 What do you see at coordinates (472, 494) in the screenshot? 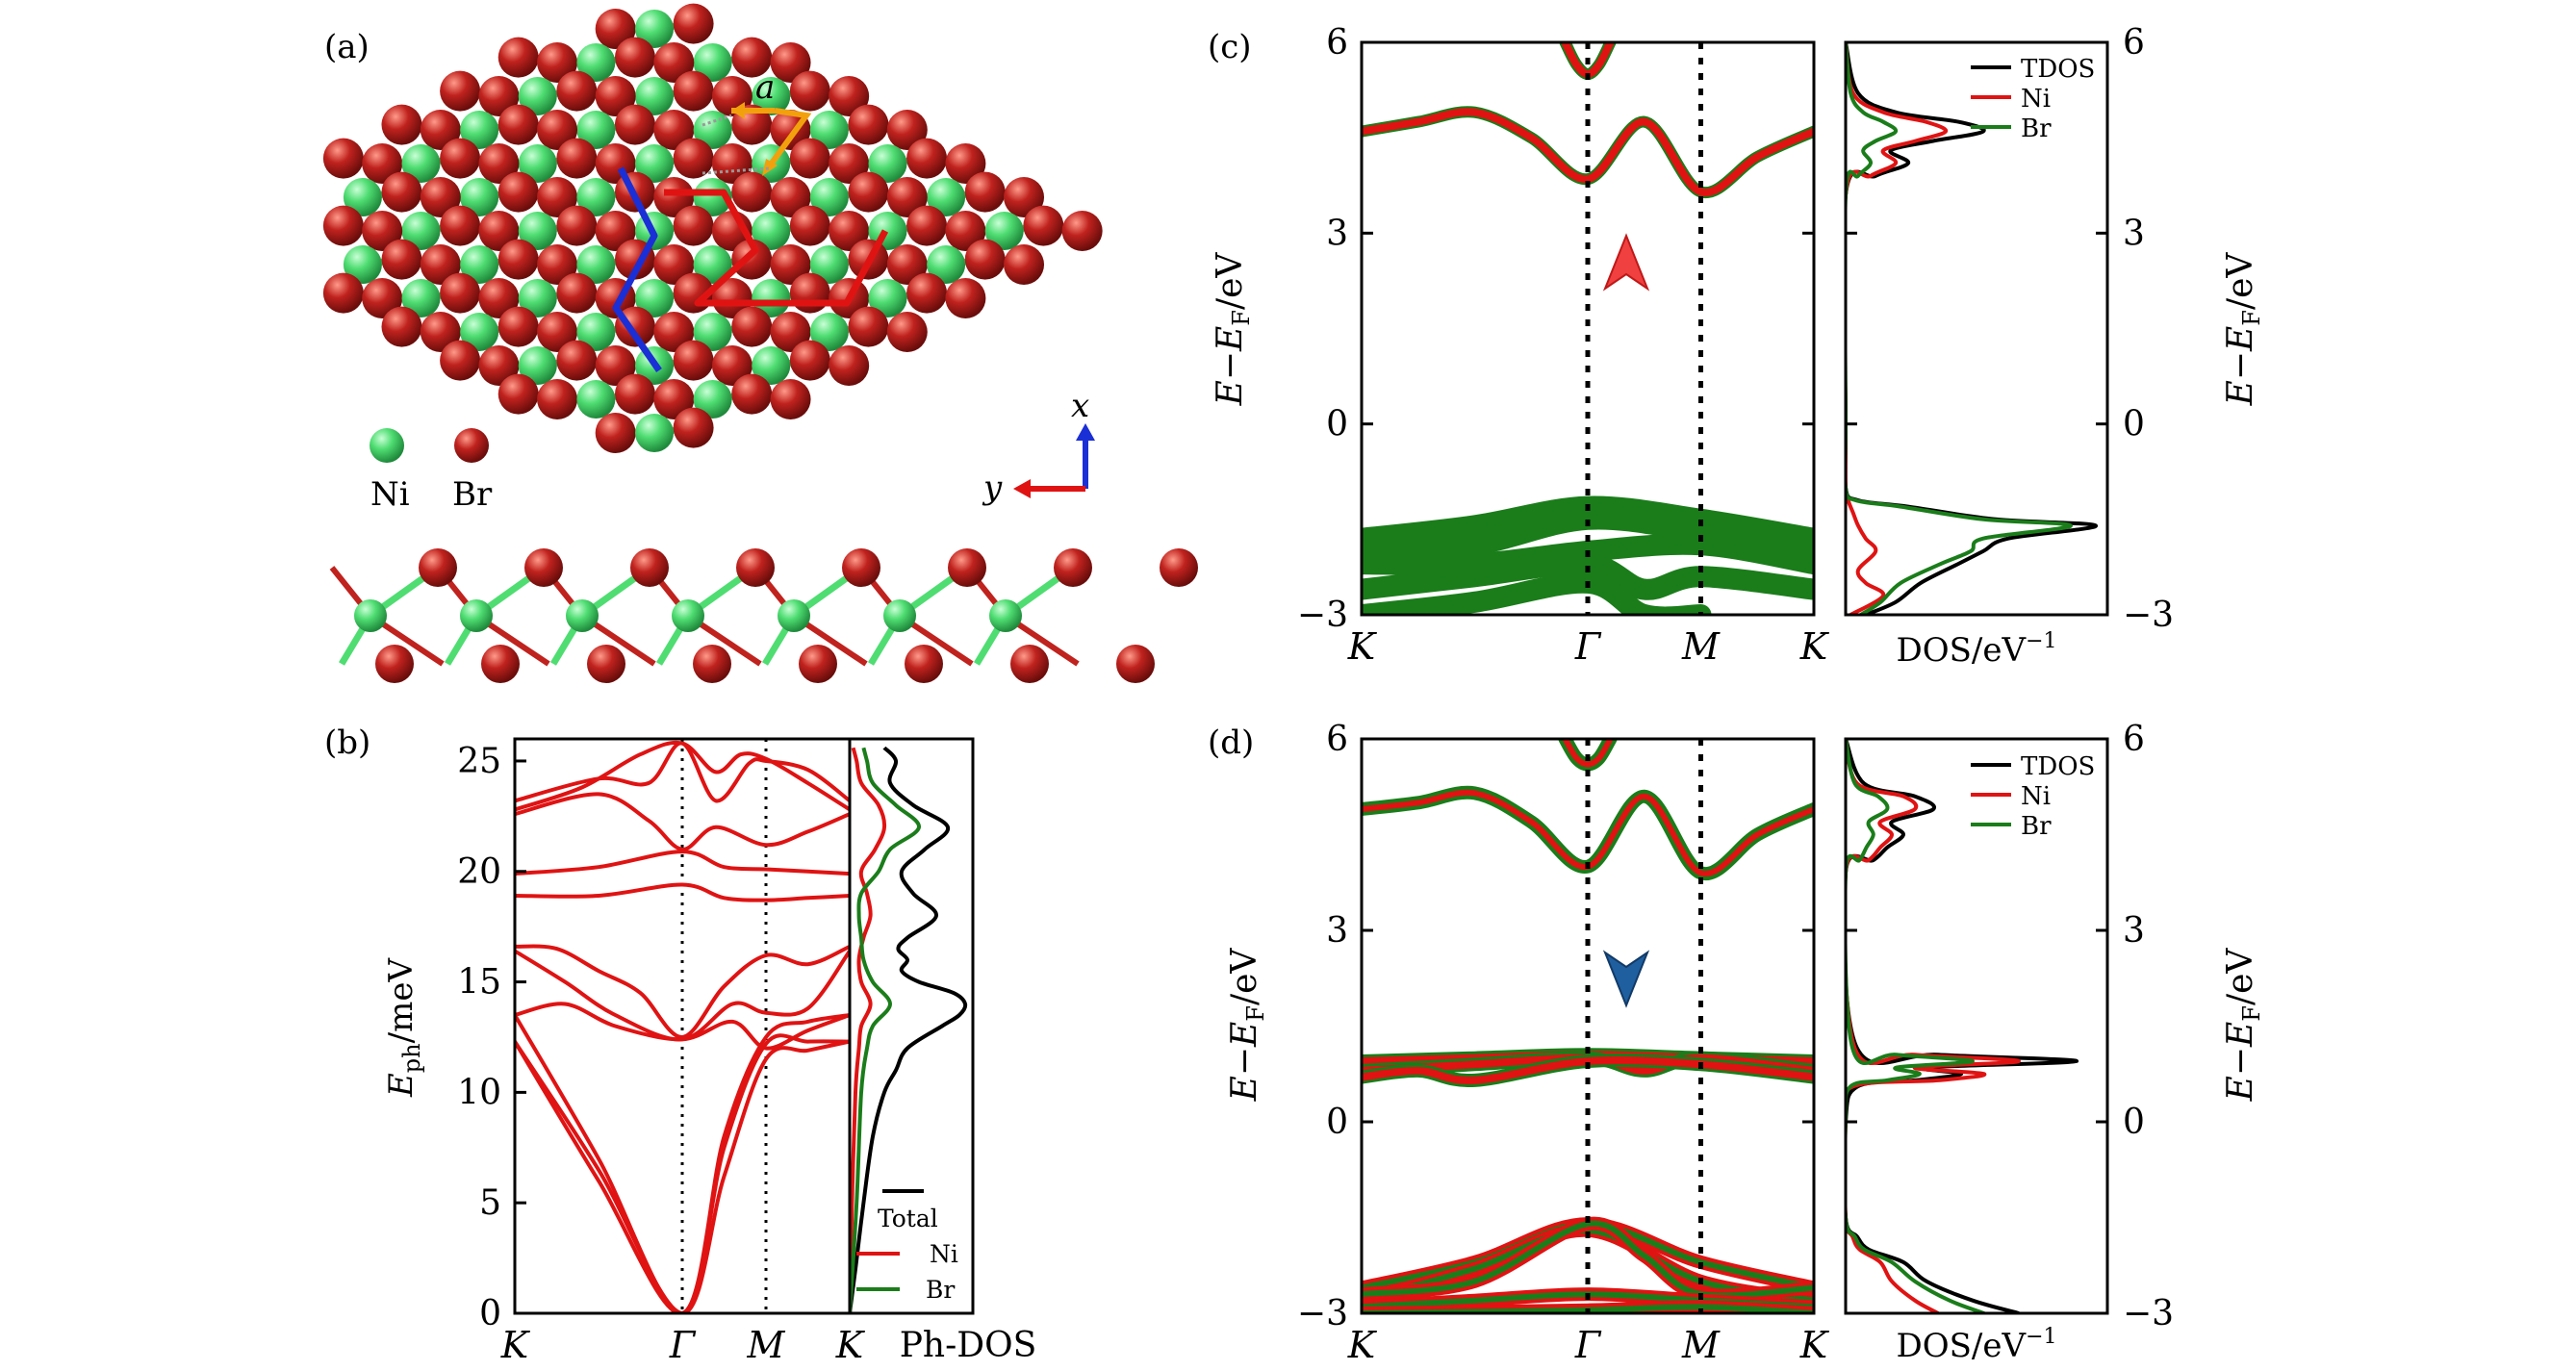
I see `legend-br-label: Br` at bounding box center [472, 494].